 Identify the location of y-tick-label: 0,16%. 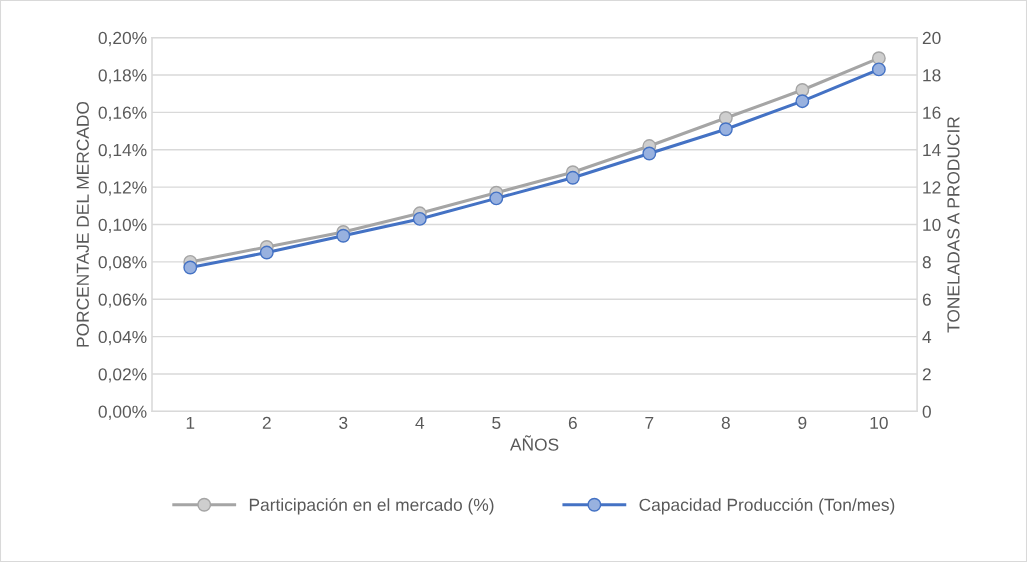
(122, 113).